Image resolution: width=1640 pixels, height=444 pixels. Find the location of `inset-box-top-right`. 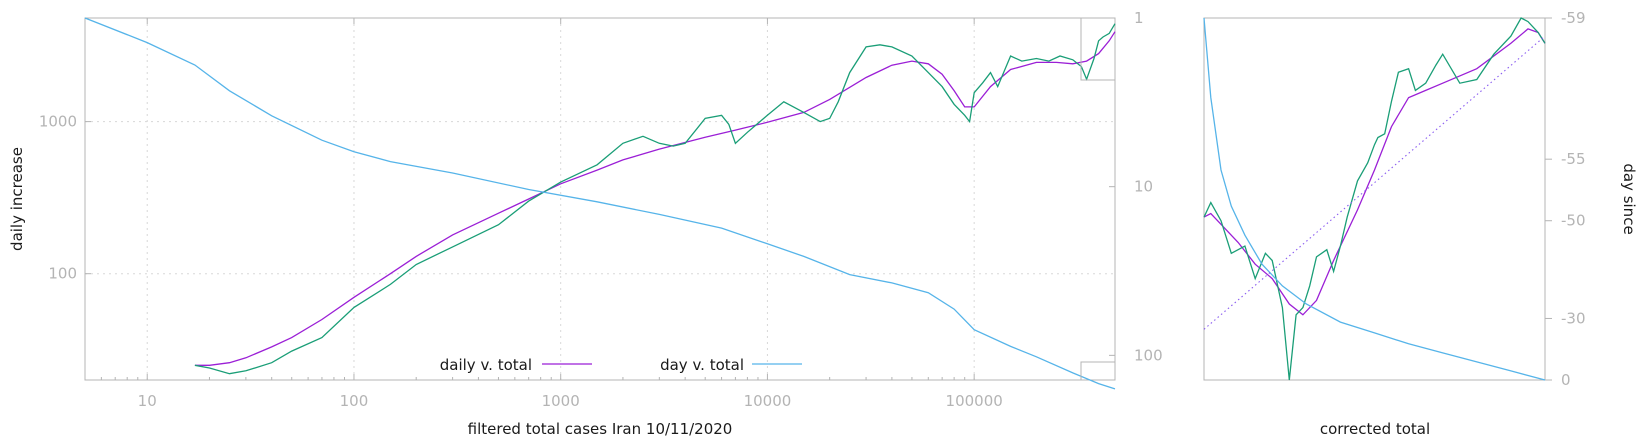

inset-box-top-right is located at coordinates (1097, 49).